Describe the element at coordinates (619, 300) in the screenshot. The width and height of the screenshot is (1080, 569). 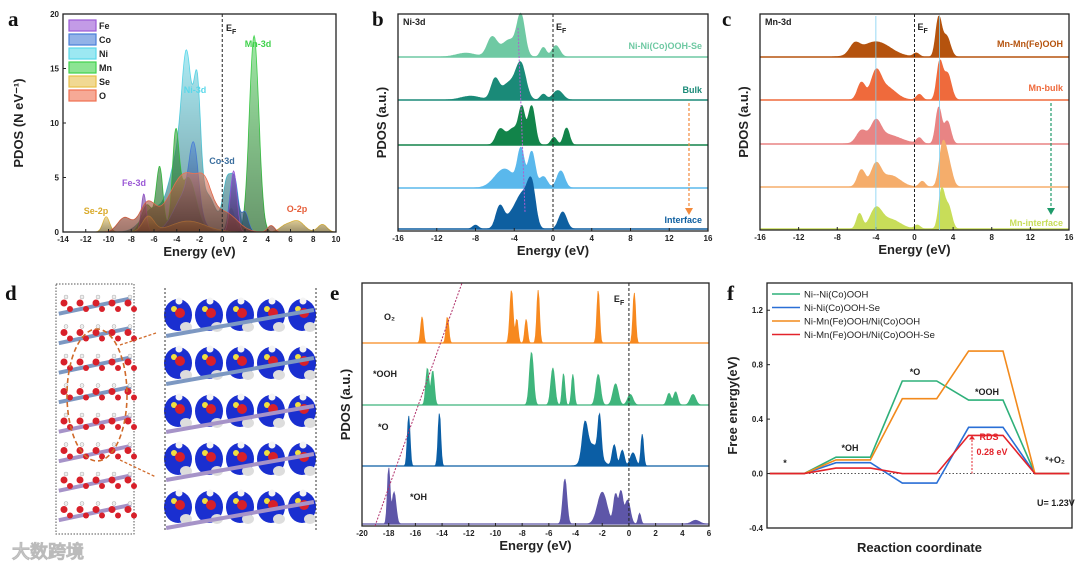
I see `fermi-level-label: EF` at that location.